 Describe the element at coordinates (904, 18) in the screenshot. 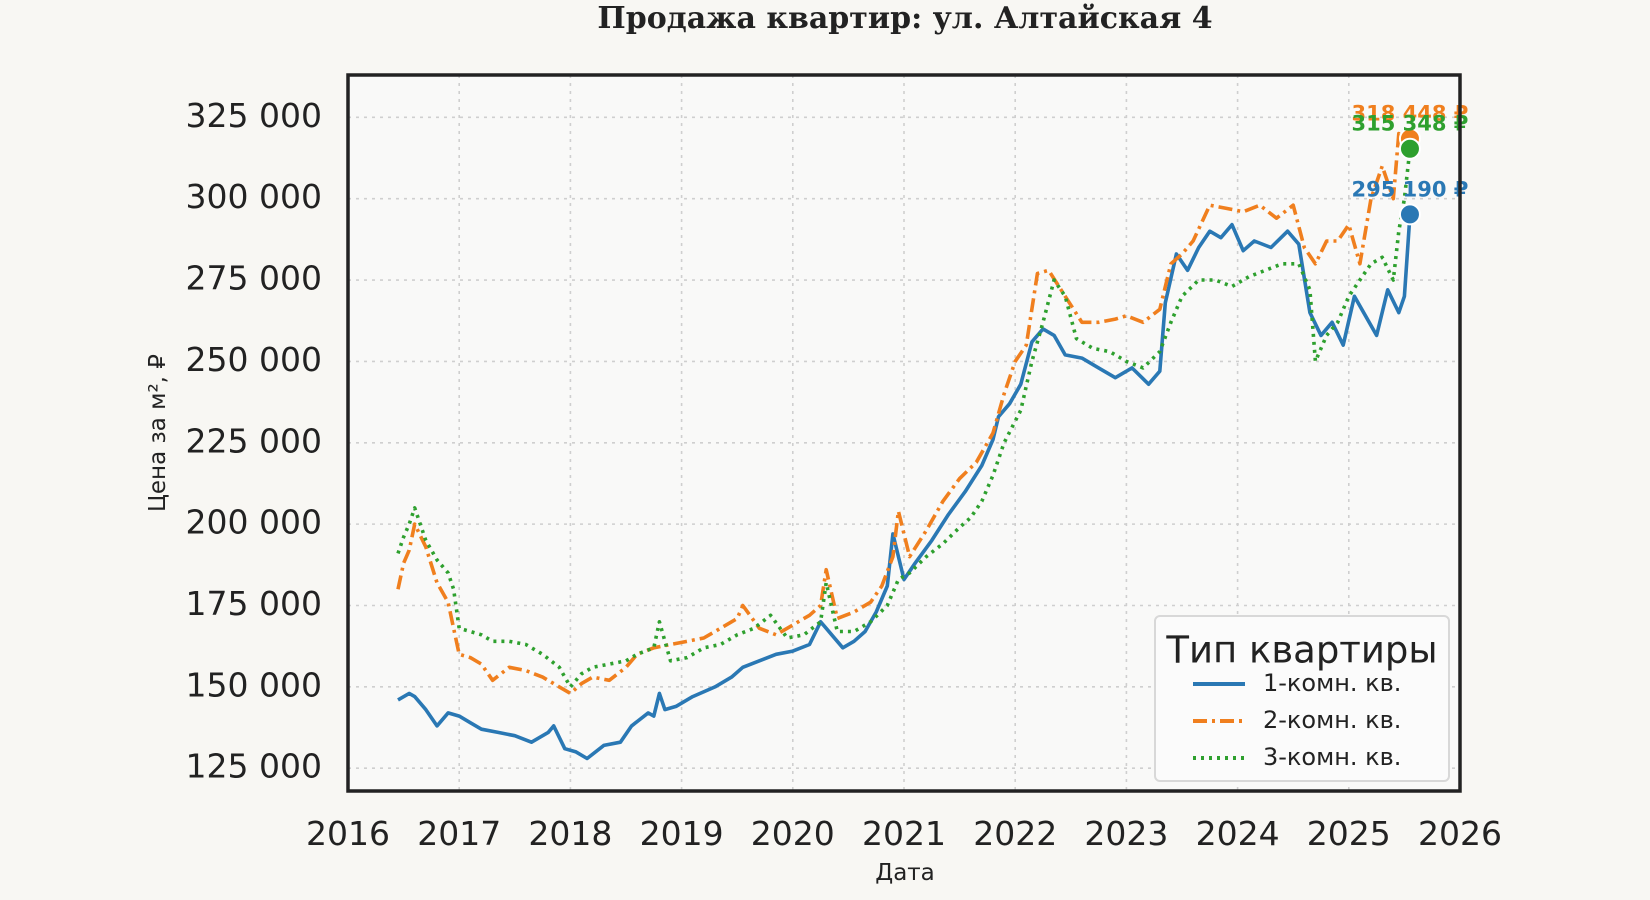

I see `chart-title: Продажа квартир: ул. Алтайская 4` at that location.